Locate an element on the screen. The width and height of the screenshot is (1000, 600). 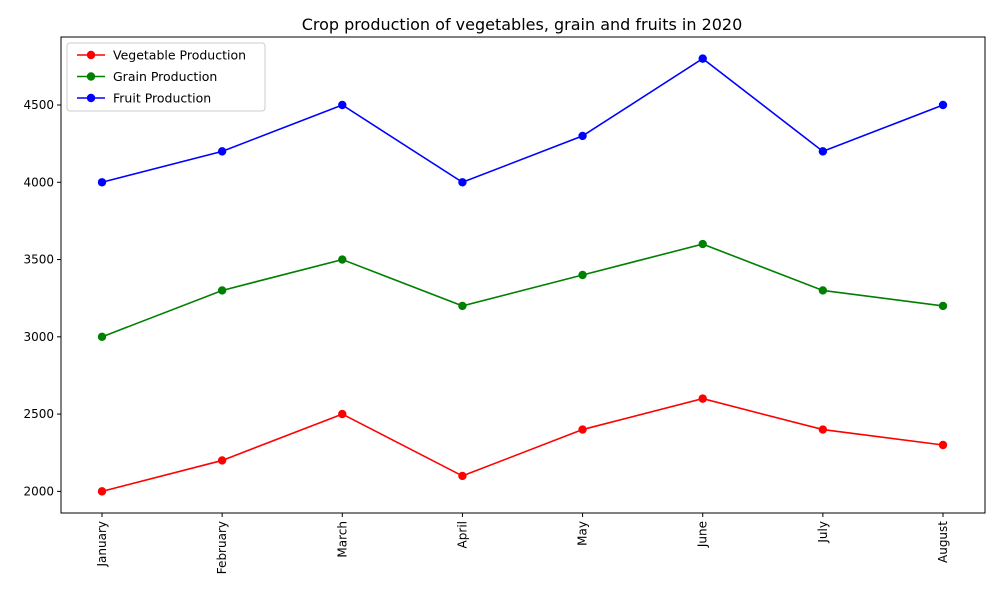
y-axis: 2000 2500 3000 3500 4000 4500 is located at coordinates (42, 298).